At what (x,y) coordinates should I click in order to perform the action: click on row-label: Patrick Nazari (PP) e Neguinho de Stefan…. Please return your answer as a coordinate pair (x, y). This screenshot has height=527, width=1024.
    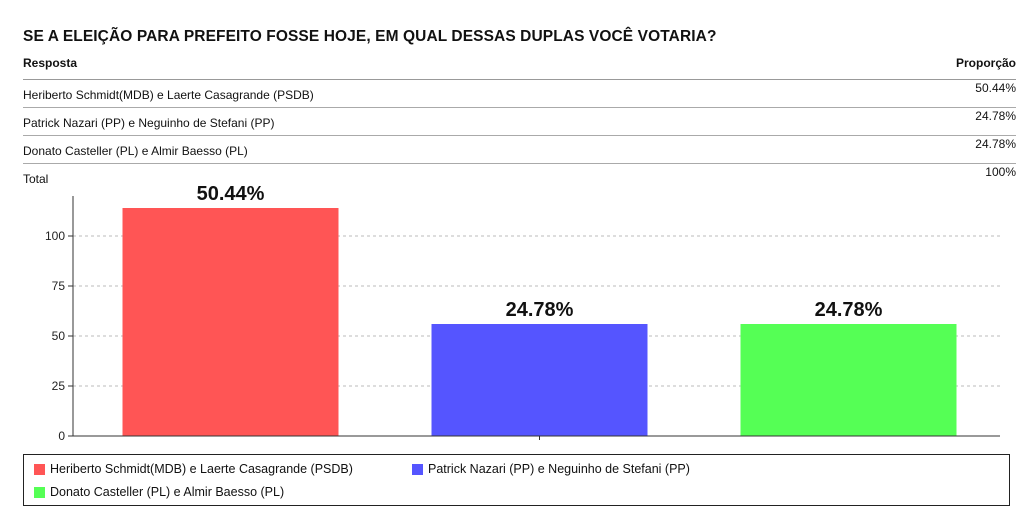
    Looking at the image, I should click on (149, 123).